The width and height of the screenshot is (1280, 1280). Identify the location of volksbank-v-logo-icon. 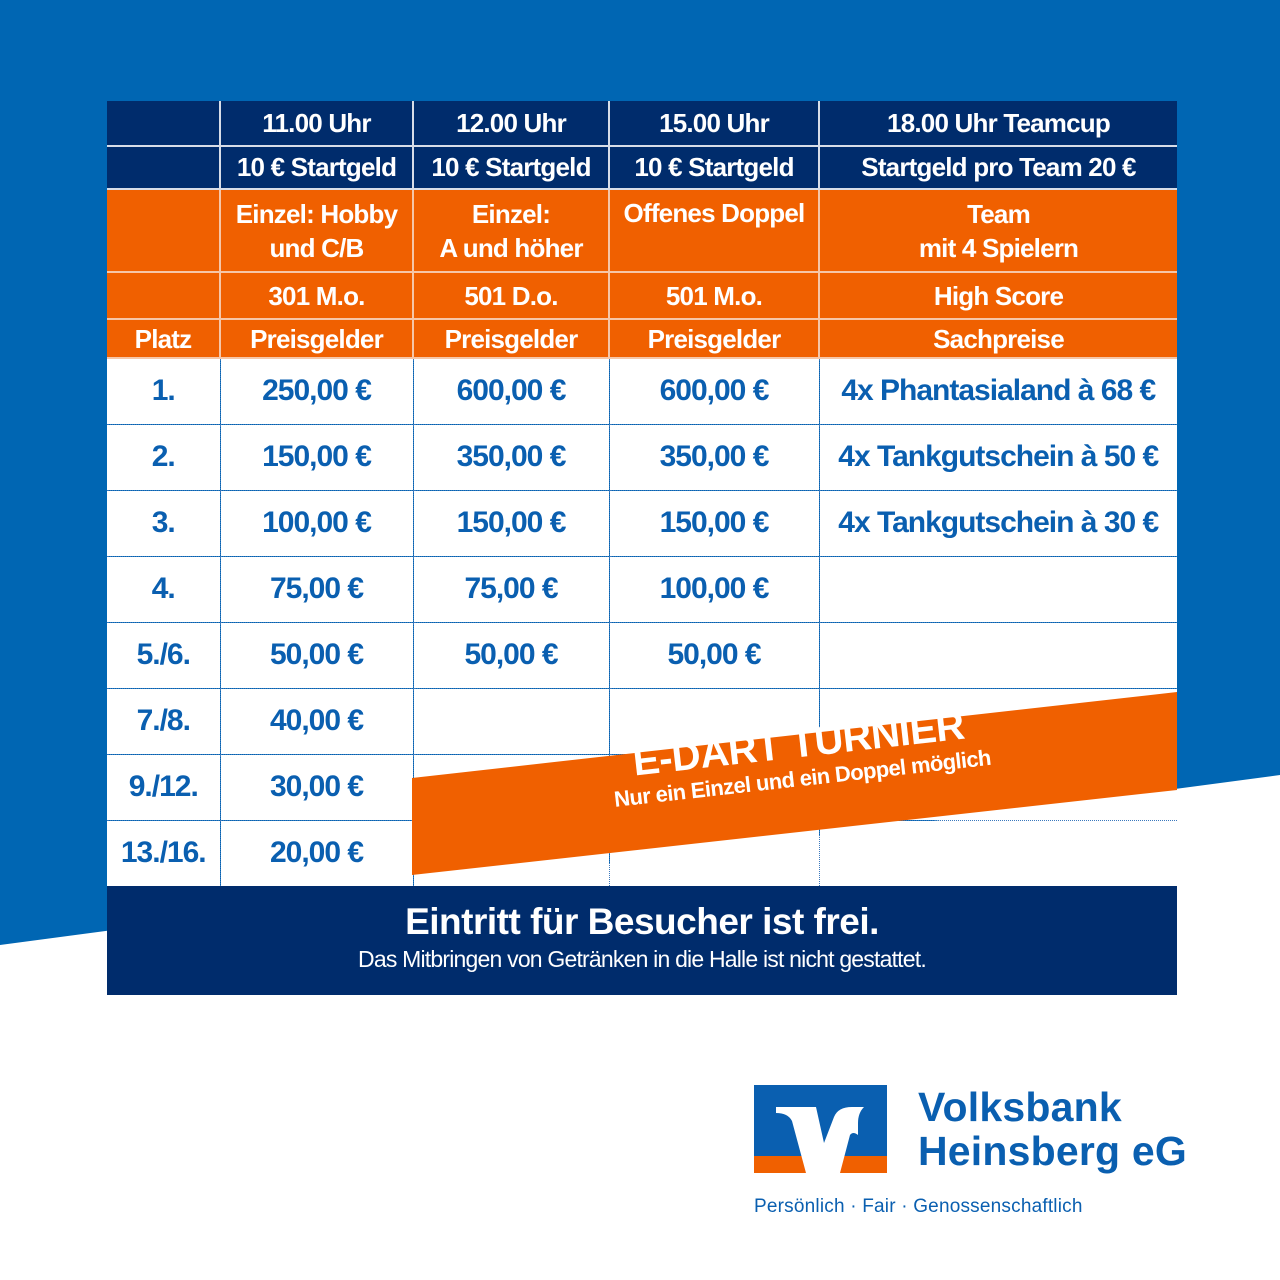
(820, 1129).